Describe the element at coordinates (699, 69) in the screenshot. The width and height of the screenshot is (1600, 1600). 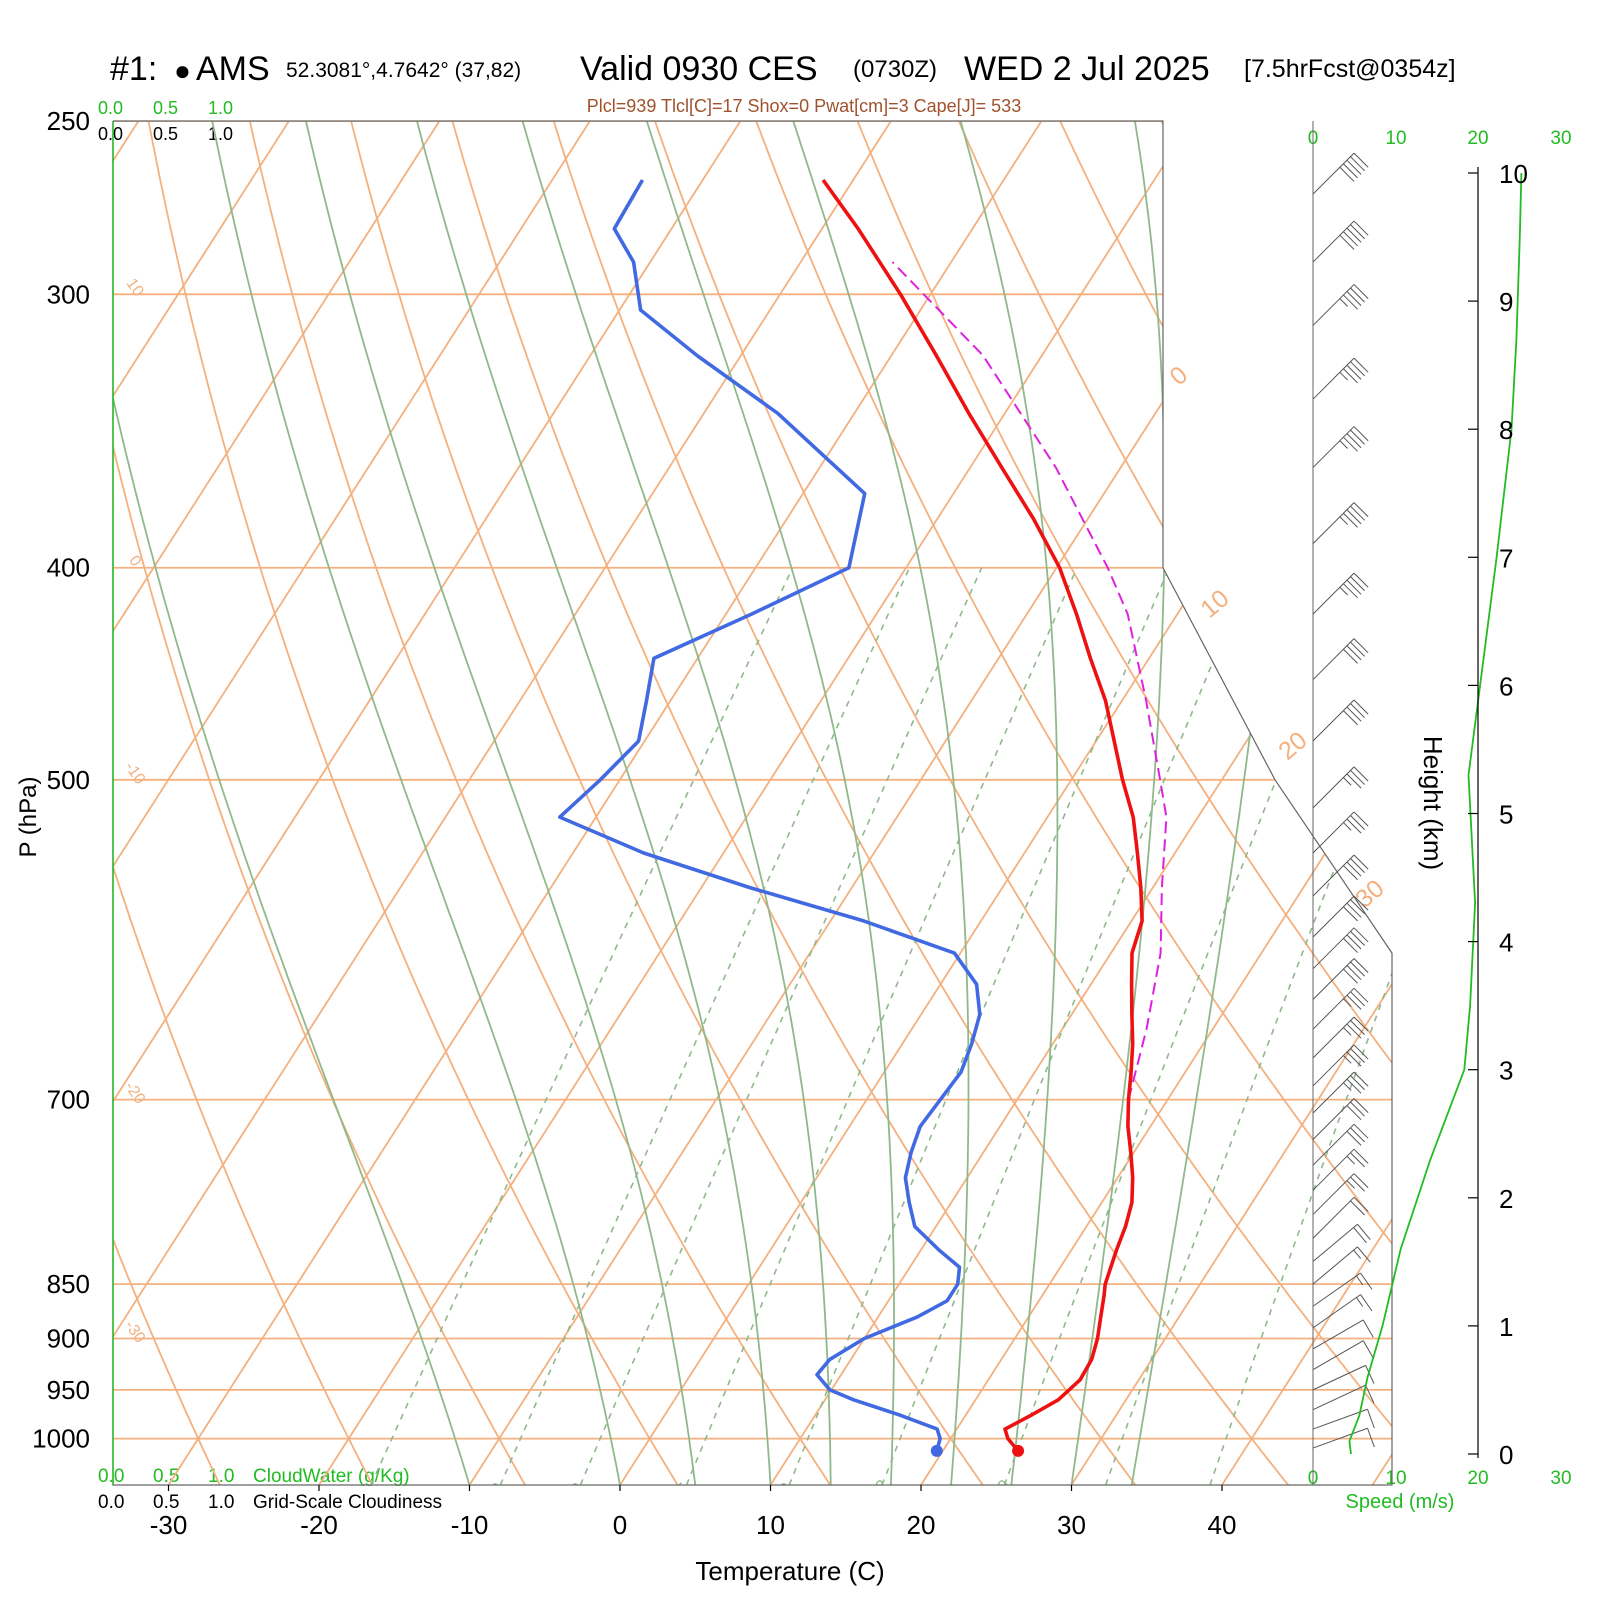
I see `valid-time: Valid 0930 CES` at that location.